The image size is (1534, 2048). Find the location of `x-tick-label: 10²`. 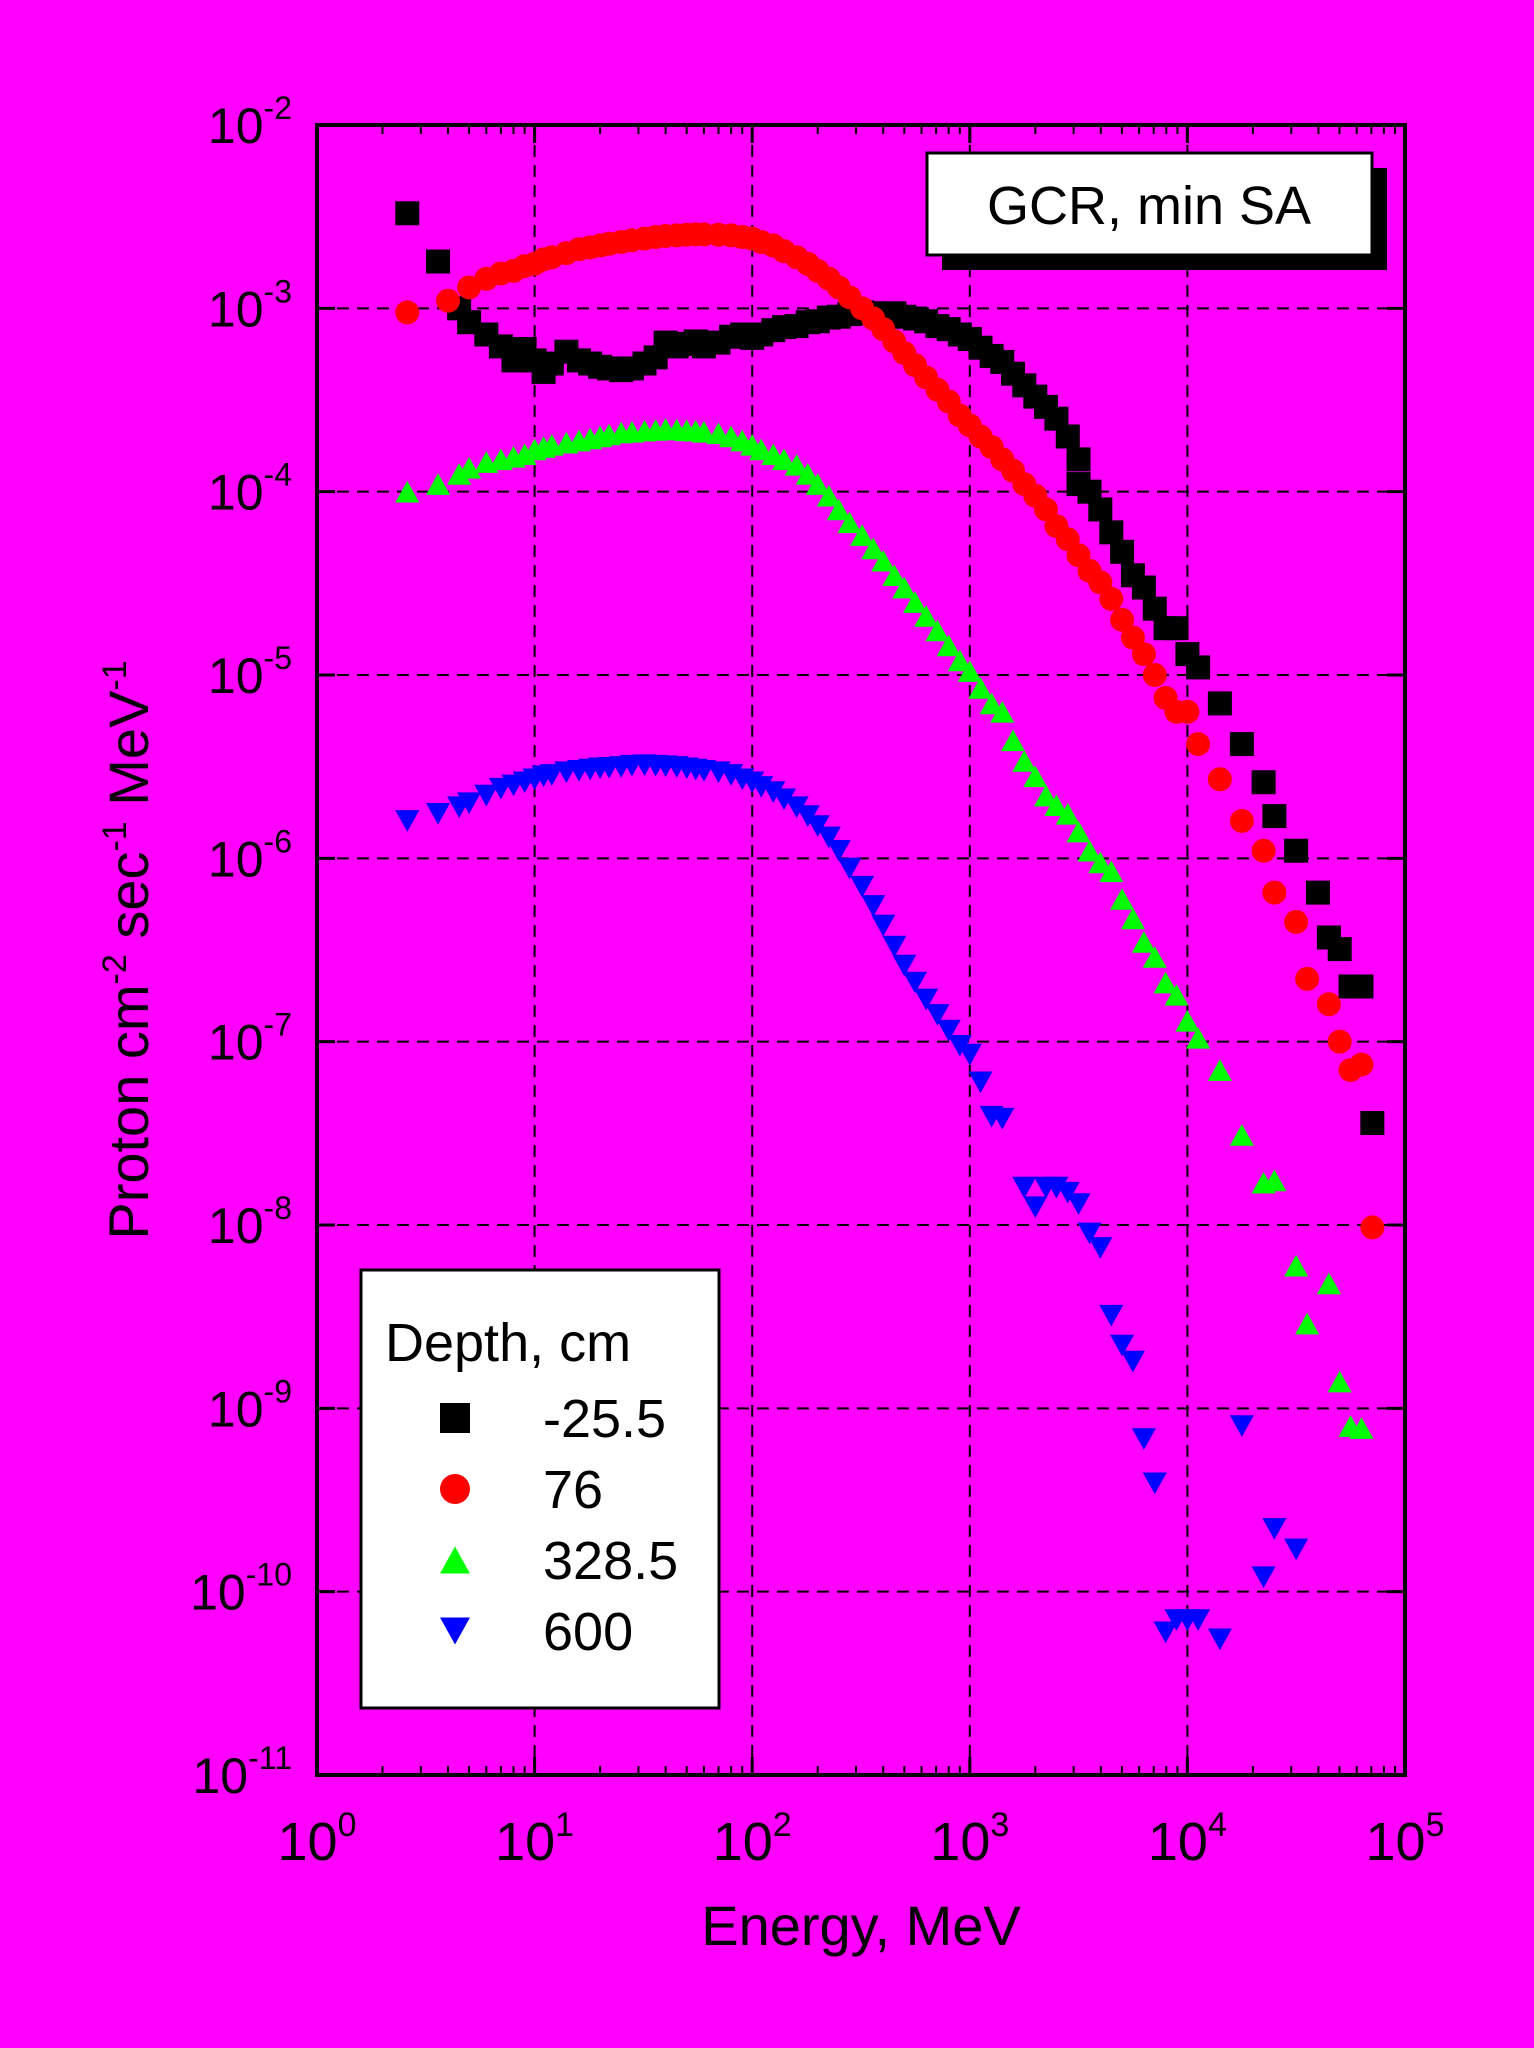

x-tick-label: 10² is located at coordinates (752, 1839).